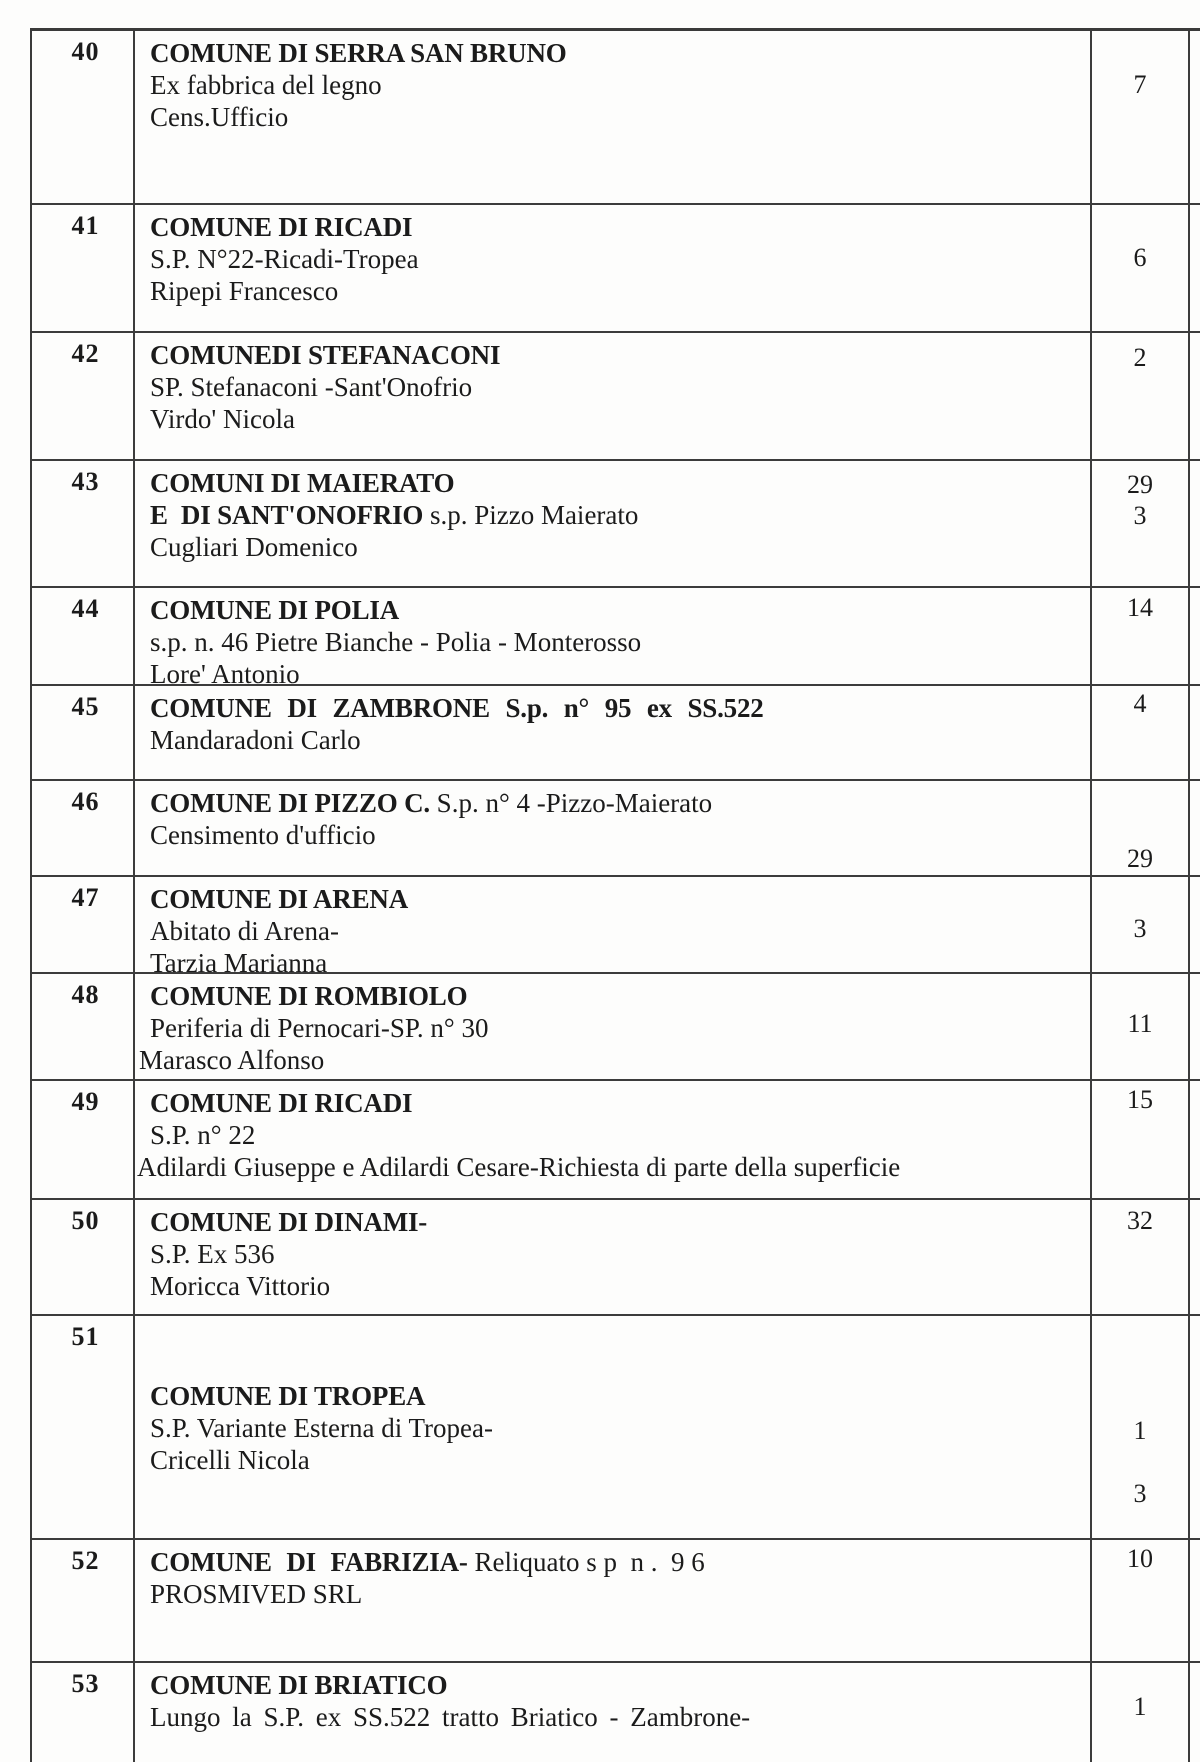  What do you see at coordinates (83, 732) in the screenshot?
I see `row-number: 45` at bounding box center [83, 732].